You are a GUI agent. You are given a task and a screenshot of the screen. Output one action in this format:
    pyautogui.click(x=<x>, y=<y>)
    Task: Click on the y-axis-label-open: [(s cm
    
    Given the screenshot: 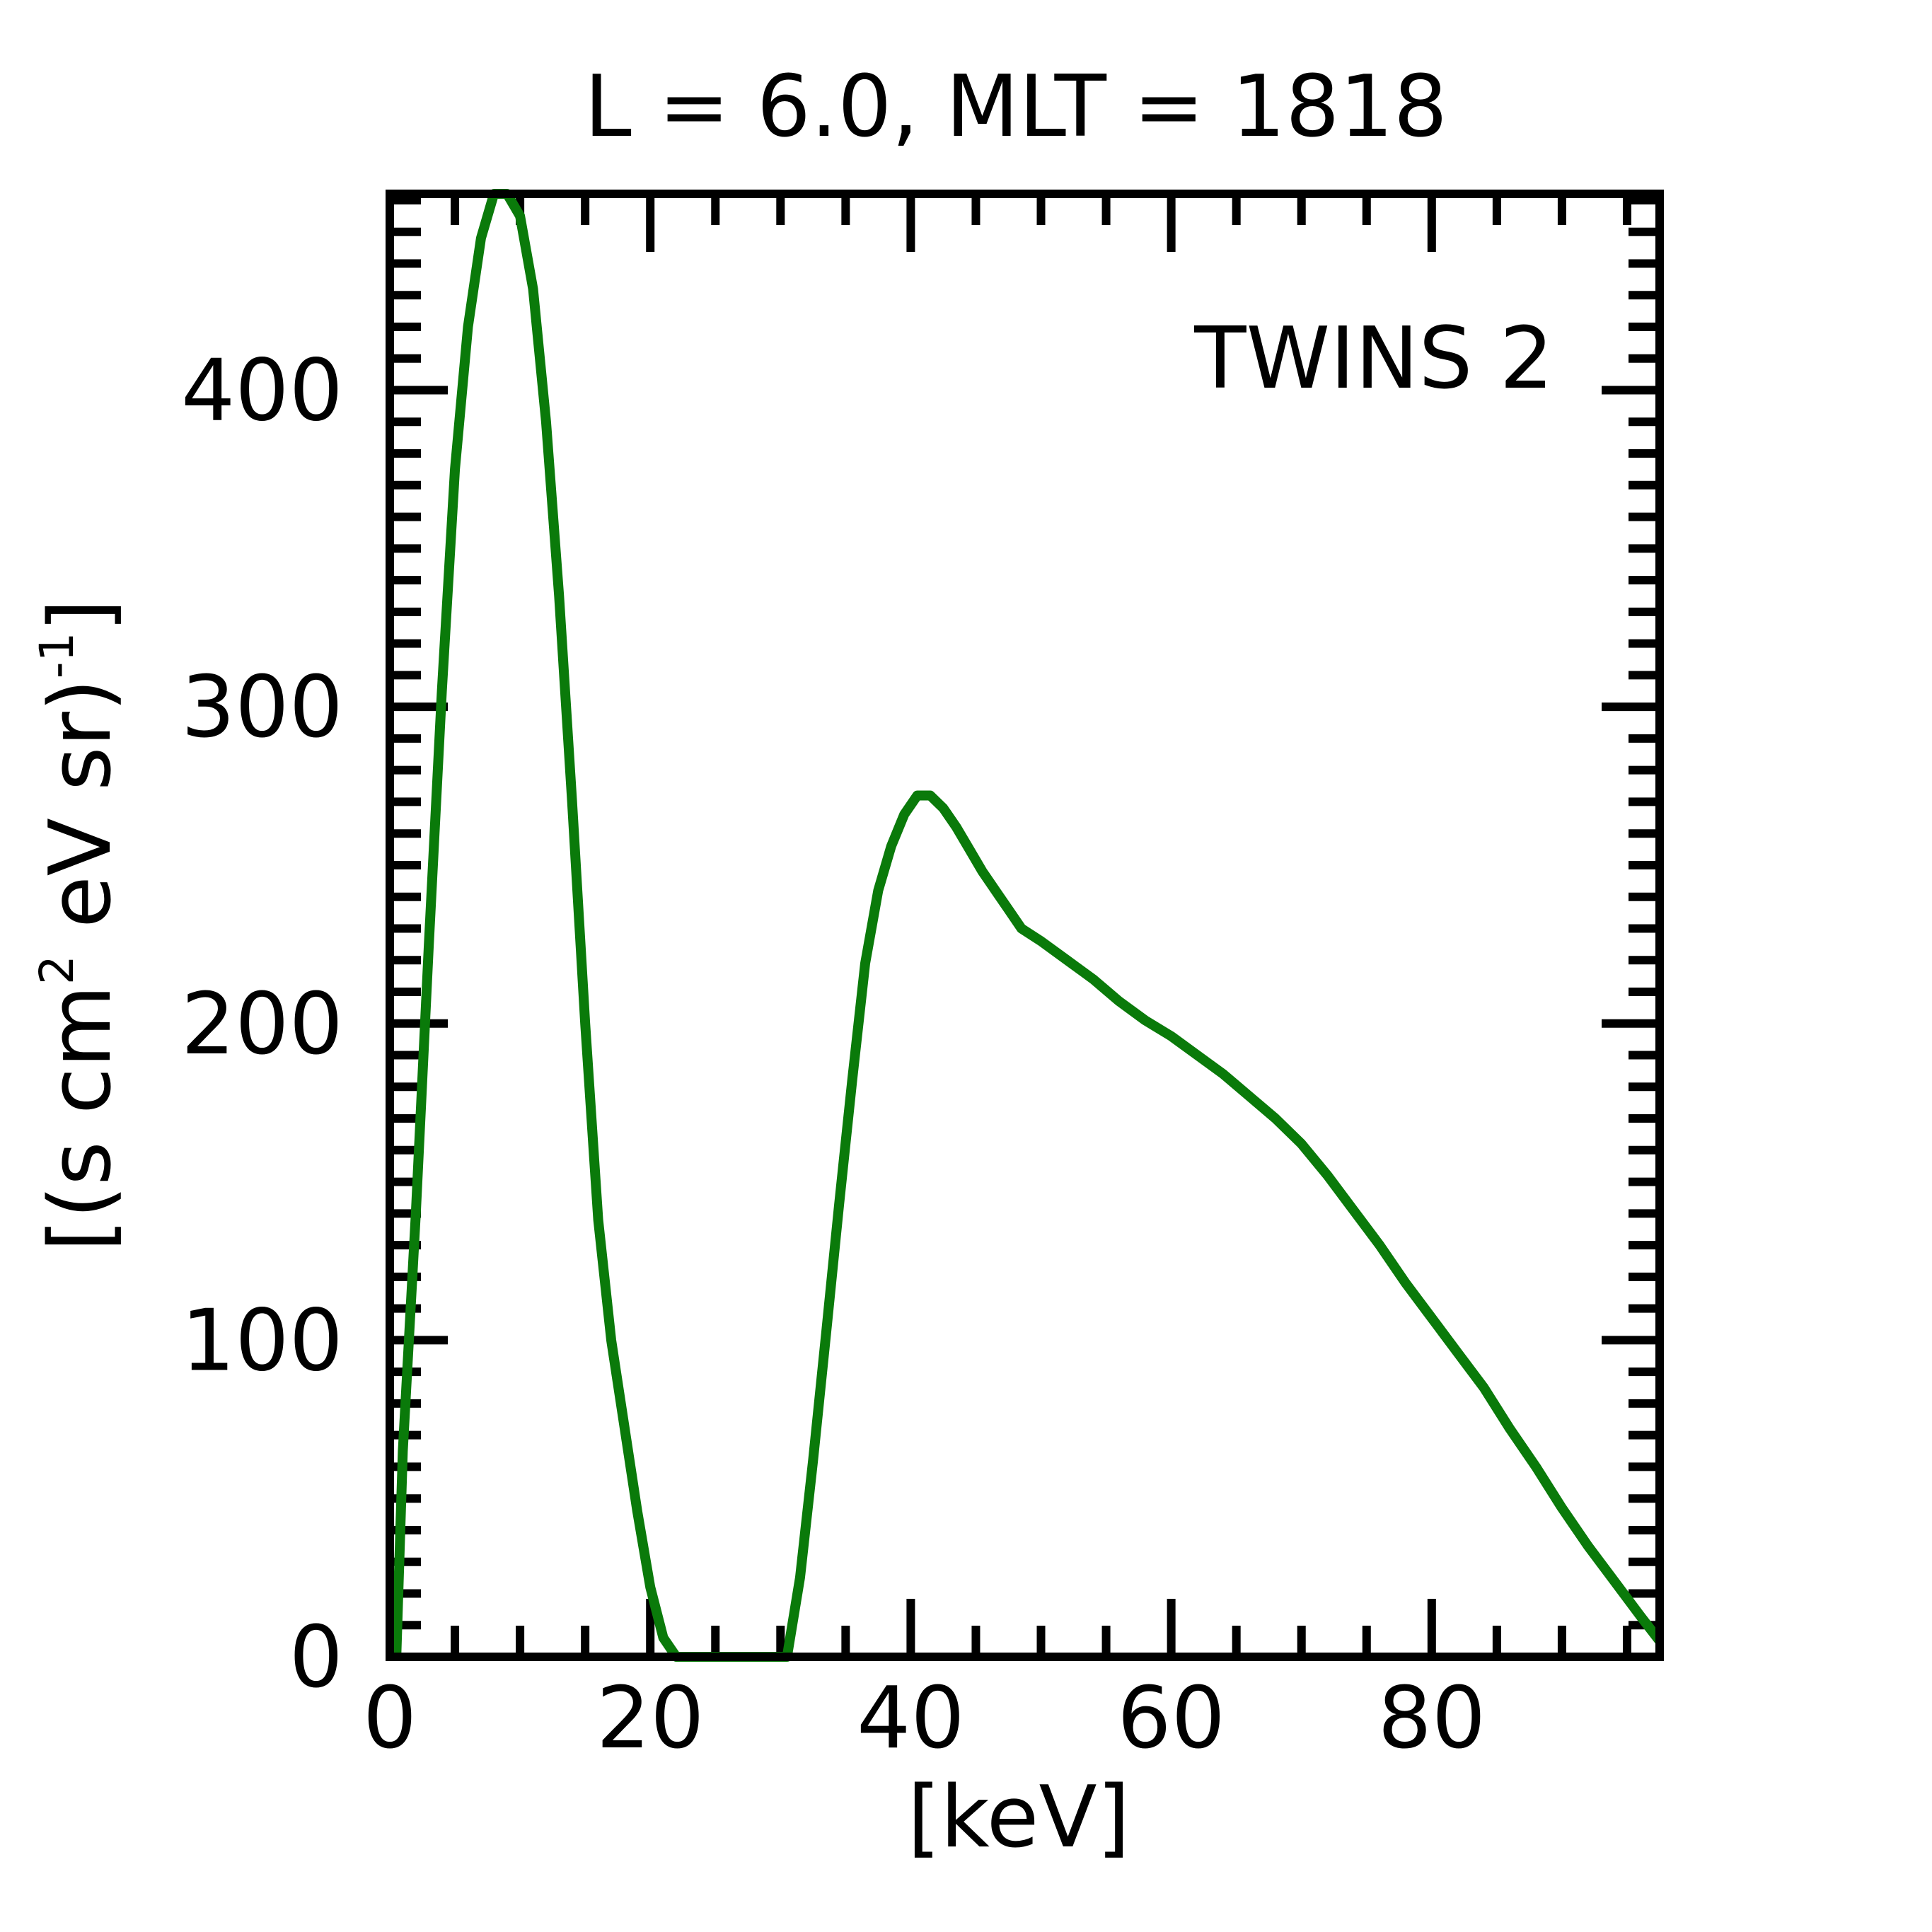 What is the action you would take?
    pyautogui.click(x=81, y=1118)
    